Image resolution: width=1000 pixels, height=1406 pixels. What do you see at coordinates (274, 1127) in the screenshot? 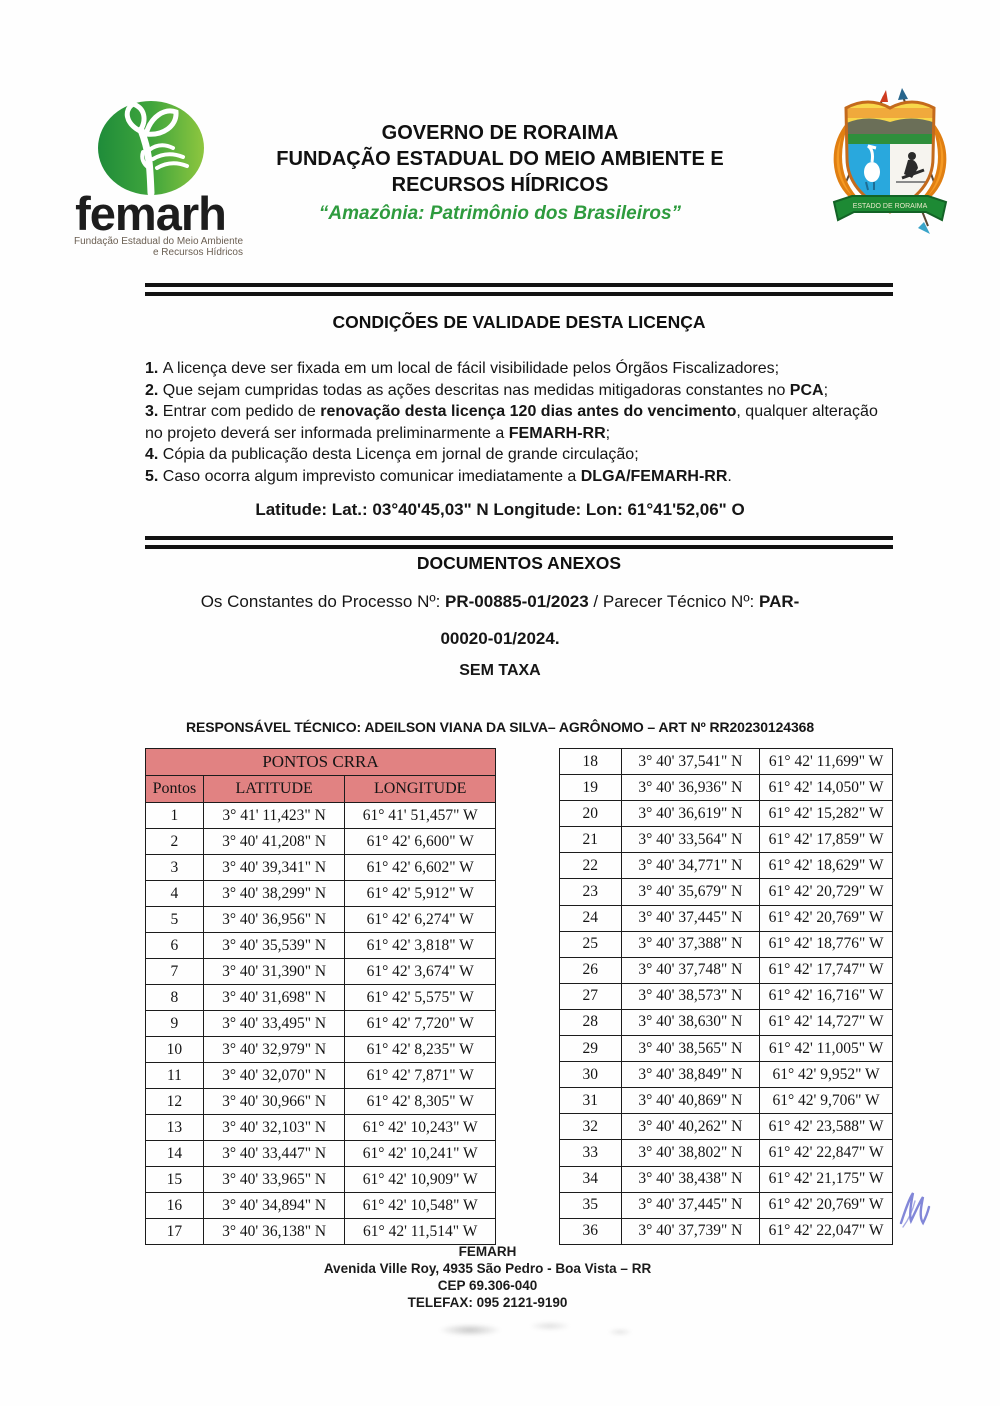
I see `table-cell: 3° 40' 32,103" N` at bounding box center [274, 1127].